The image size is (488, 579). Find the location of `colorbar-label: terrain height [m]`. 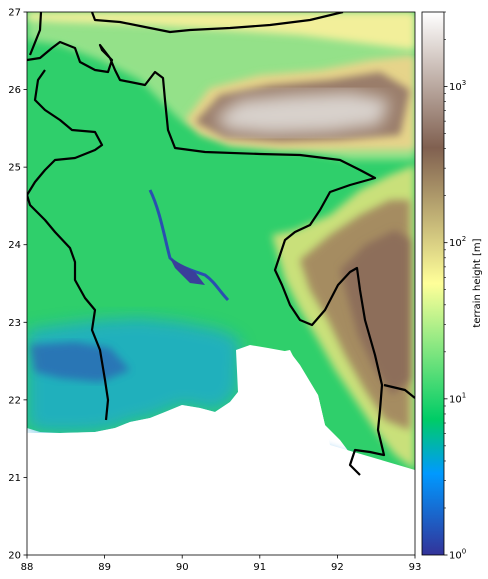

colorbar-label: terrain height [m] is located at coordinates (477, 282).